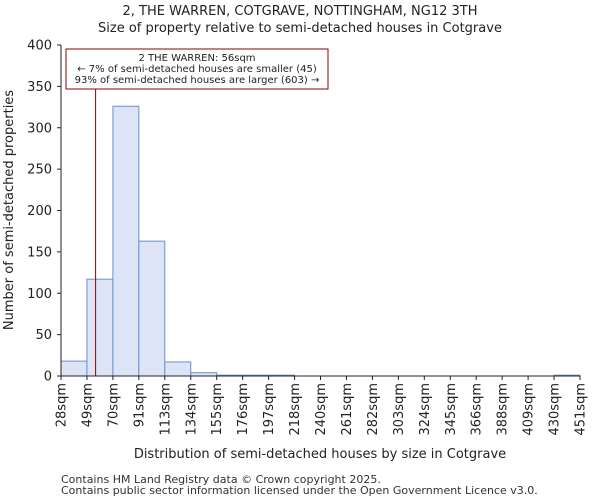  Describe the element at coordinates (62, 405) in the screenshot. I see `x-tick-label: 28sqm` at that location.